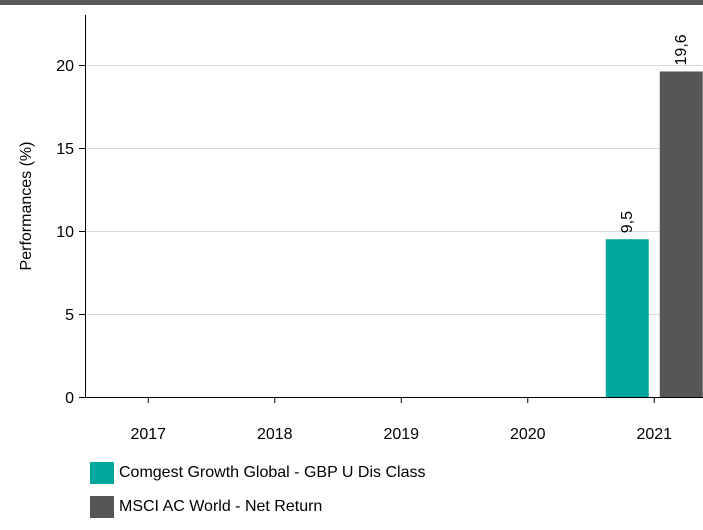 The width and height of the screenshot is (703, 530). I want to click on data-label: 19,6, so click(681, 49).